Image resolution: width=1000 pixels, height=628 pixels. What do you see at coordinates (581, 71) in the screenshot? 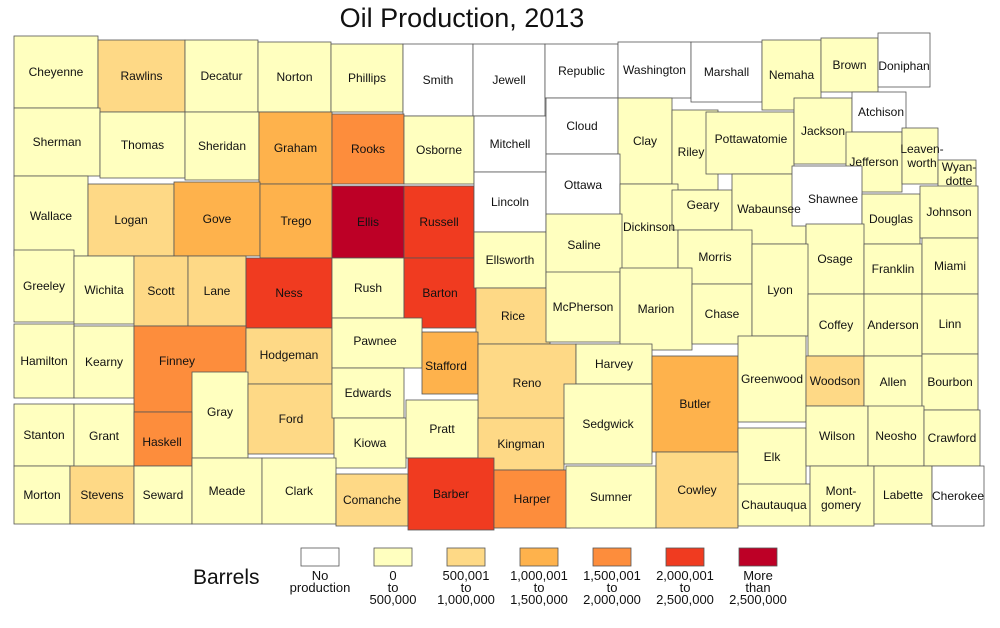
I see `county-label-republic: Republic` at bounding box center [581, 71].